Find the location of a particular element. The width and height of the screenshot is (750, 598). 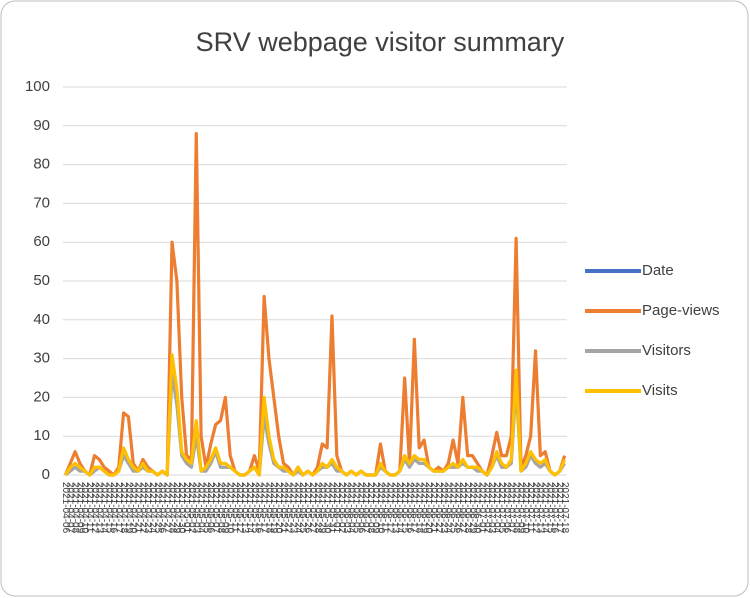

x-tick-label: 2021-04-17 is located at coordinates (118, 508).